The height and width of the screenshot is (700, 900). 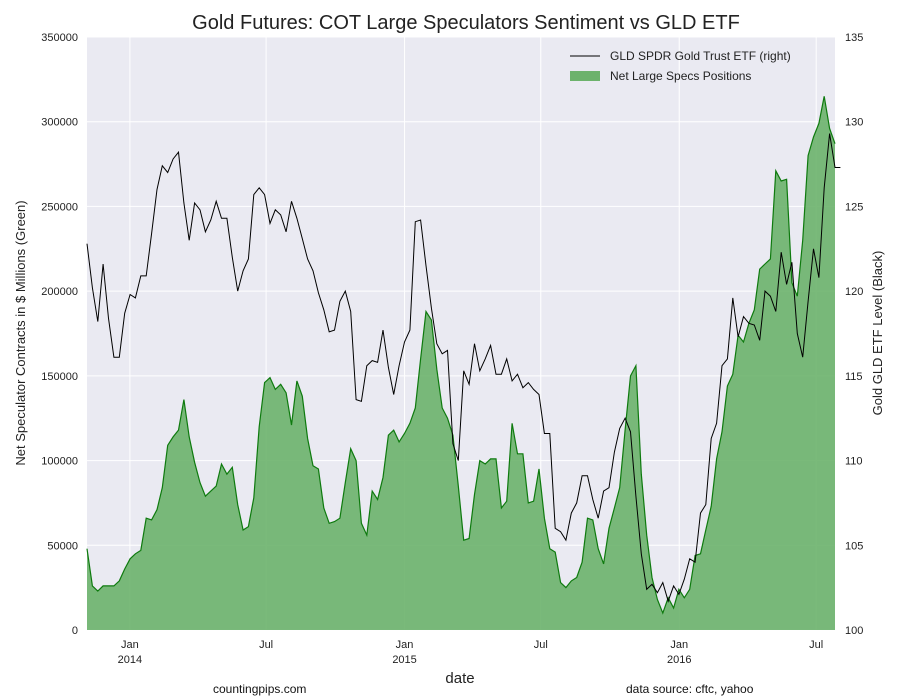 What do you see at coordinates (59, 38) in the screenshot?
I see `left-y-tick-label: 350000` at bounding box center [59, 38].